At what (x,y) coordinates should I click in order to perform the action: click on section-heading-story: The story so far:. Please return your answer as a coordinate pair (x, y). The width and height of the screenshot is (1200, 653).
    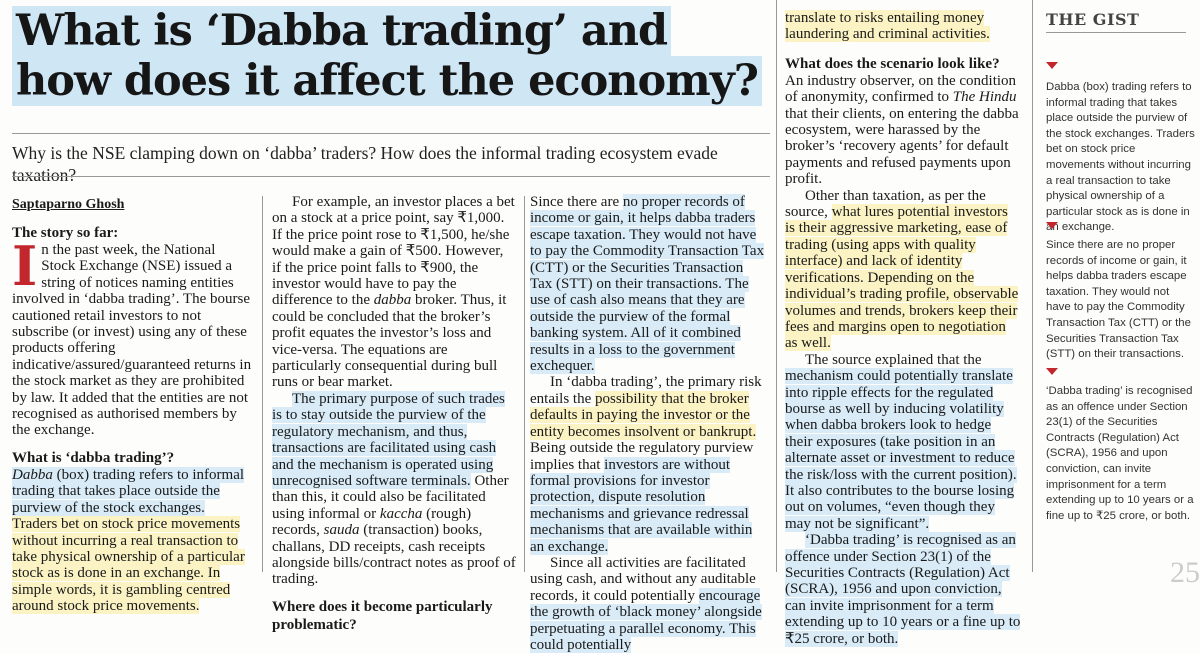
    Looking at the image, I should click on (65, 233).